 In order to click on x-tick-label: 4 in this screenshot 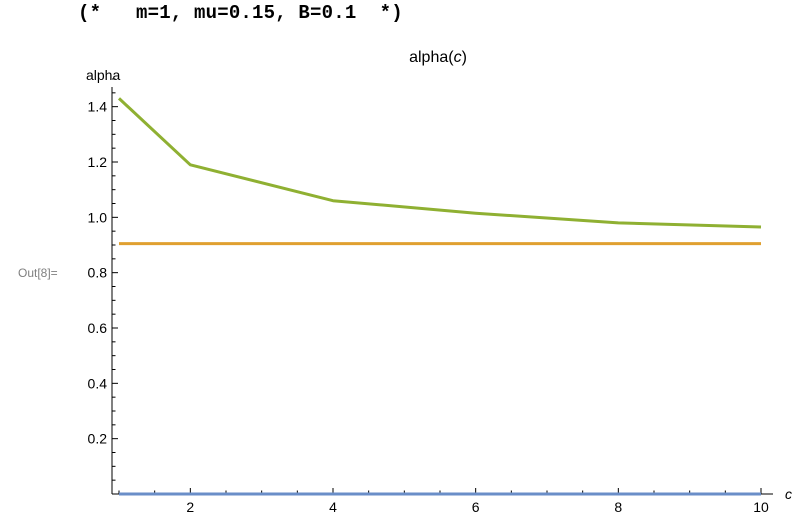, I will do `click(333, 507)`.